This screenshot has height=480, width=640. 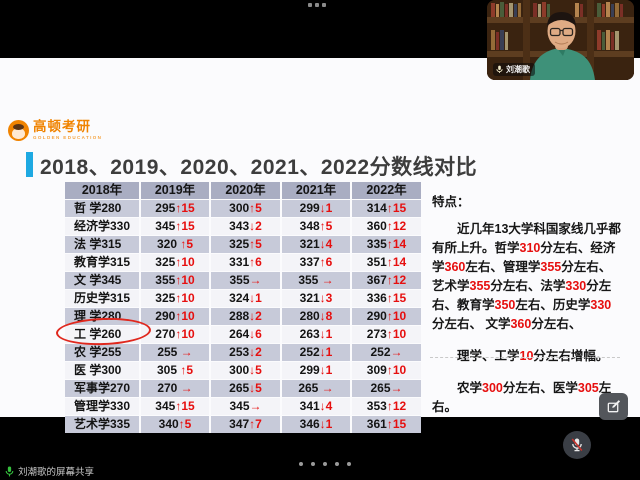 I want to click on score-cell: 305 ↑5, so click(x=176, y=370).